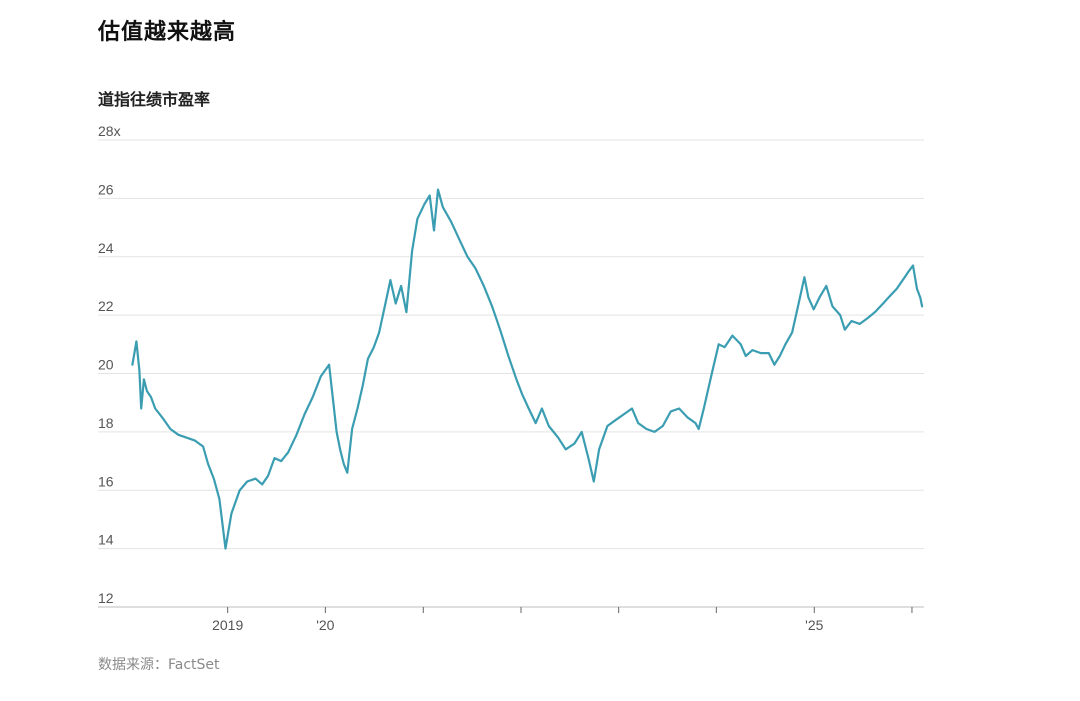 This screenshot has width=1080, height=701. Describe the element at coordinates (167, 32) in the screenshot. I see `chart-headline: 估值越来越高` at that location.